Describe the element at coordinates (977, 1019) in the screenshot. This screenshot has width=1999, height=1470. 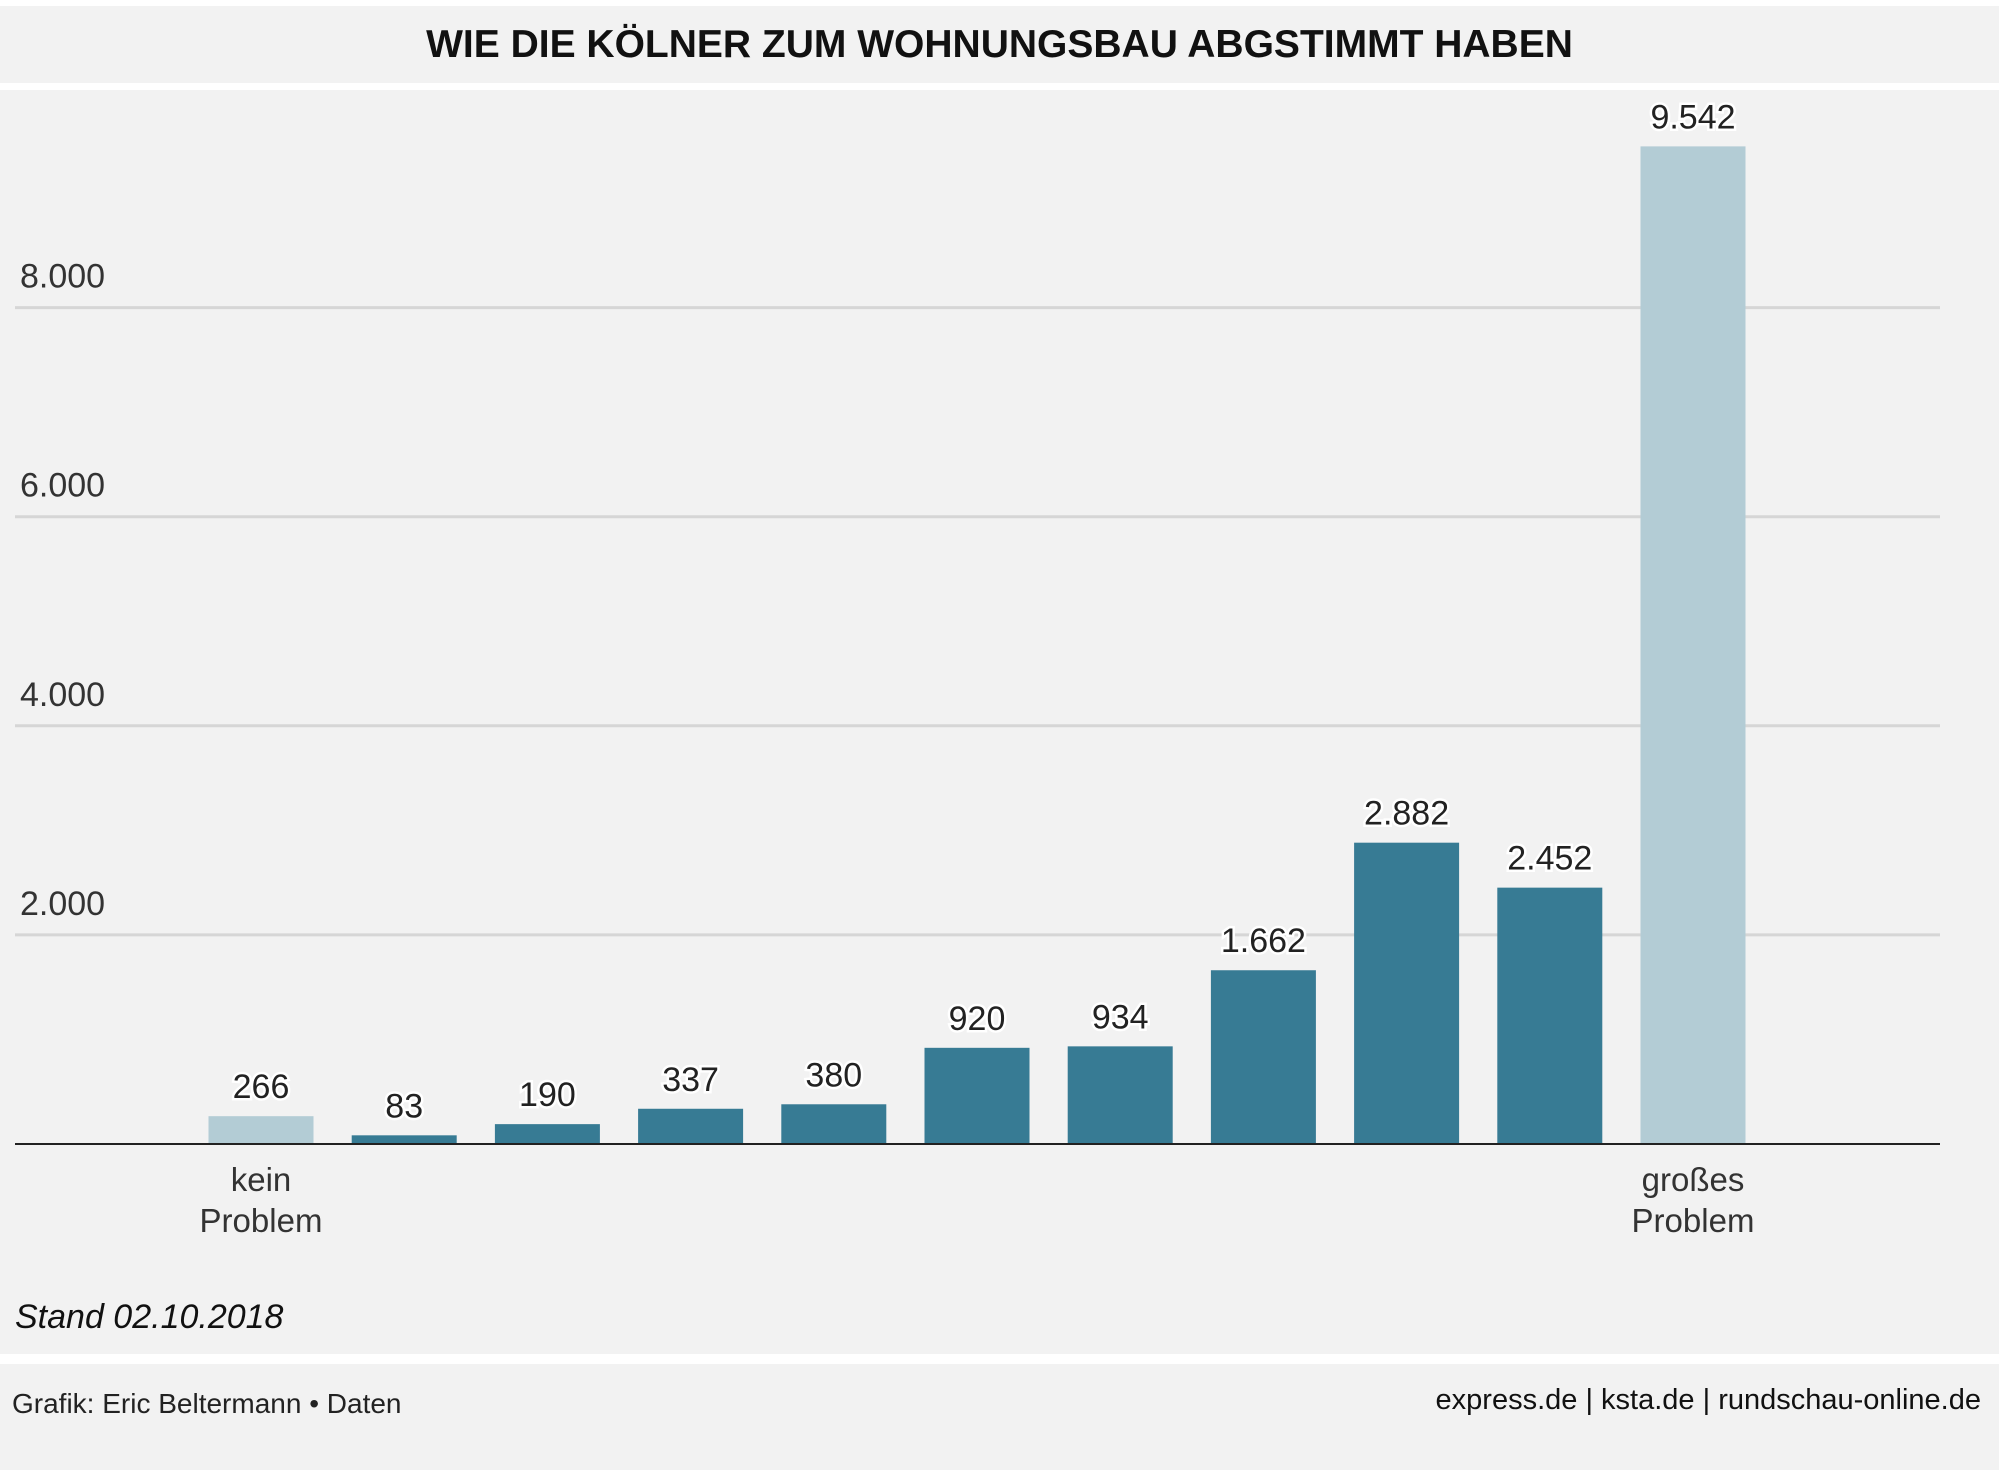
I see `data-label: 920` at that location.